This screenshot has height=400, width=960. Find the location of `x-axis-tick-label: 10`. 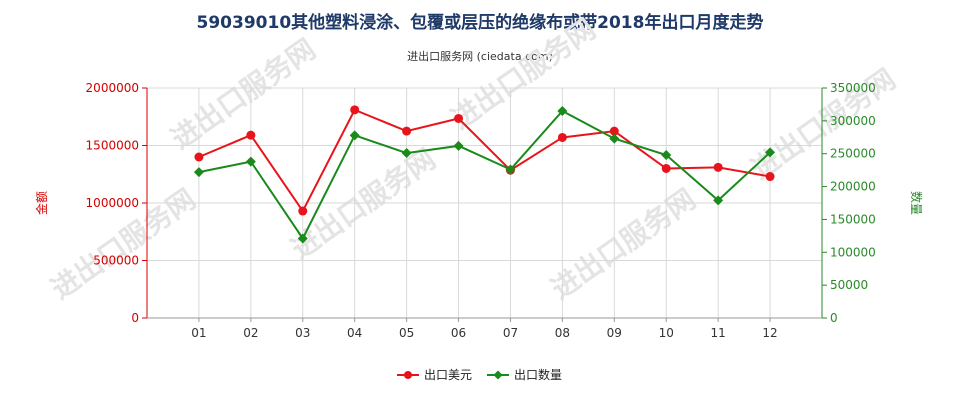

x-axis-tick-label: 10 is located at coordinates (666, 333).